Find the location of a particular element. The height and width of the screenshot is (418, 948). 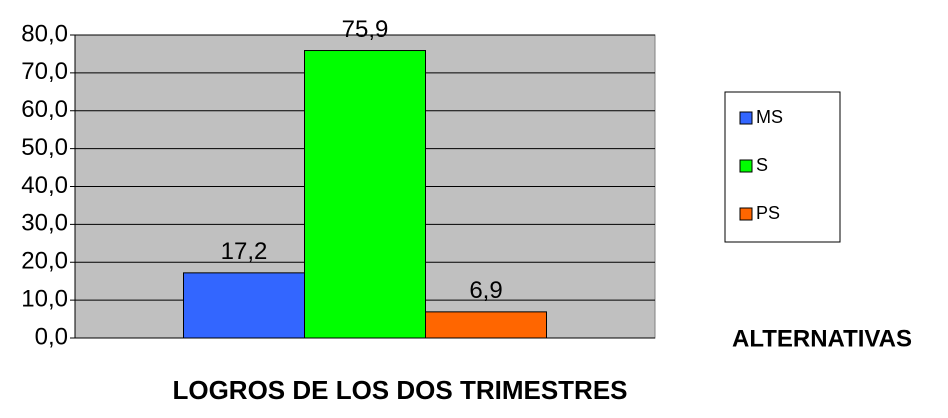

data-label: 6,9 is located at coordinates (485, 290).